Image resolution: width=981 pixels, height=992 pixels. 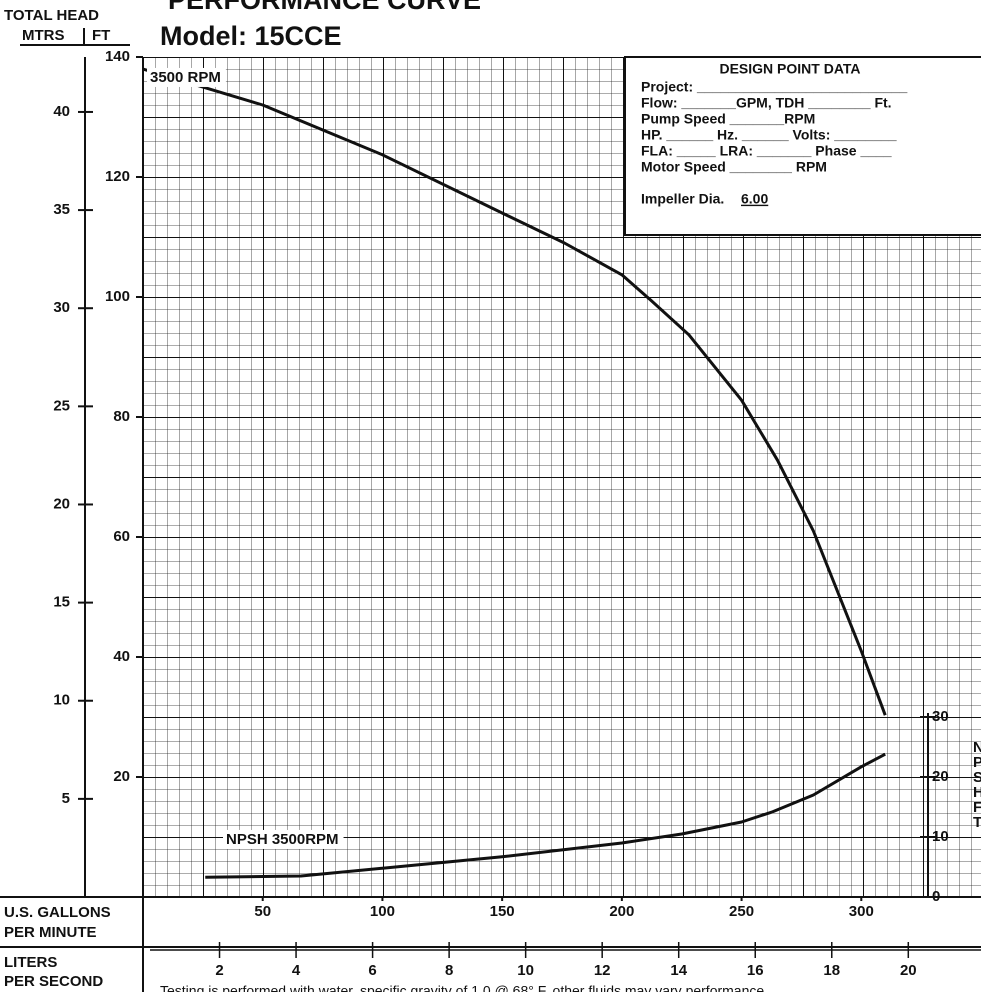 I want to click on y3-axis-label-letter: F, so click(x=977, y=807).